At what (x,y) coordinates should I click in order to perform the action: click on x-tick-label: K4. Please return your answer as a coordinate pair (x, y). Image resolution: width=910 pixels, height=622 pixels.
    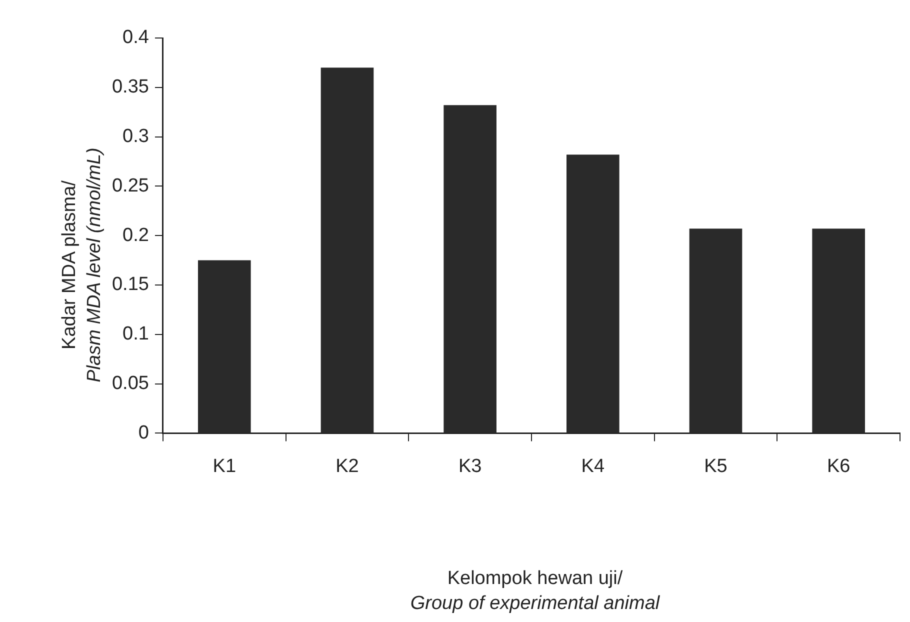
    Looking at the image, I should click on (593, 466).